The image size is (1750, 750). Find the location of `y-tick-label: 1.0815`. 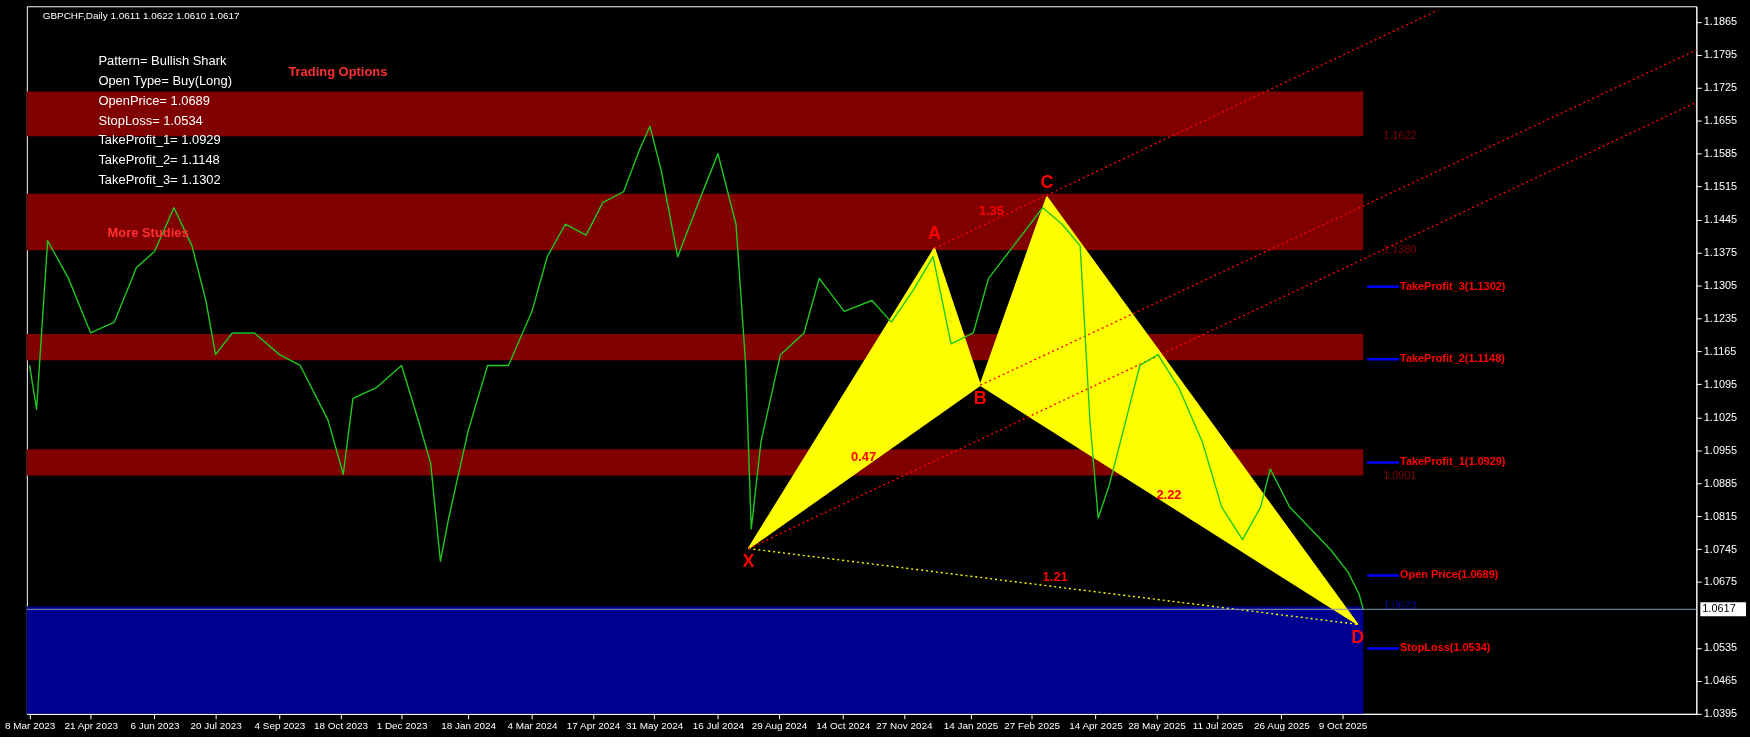

y-tick-label: 1.0815 is located at coordinates (1720, 515).